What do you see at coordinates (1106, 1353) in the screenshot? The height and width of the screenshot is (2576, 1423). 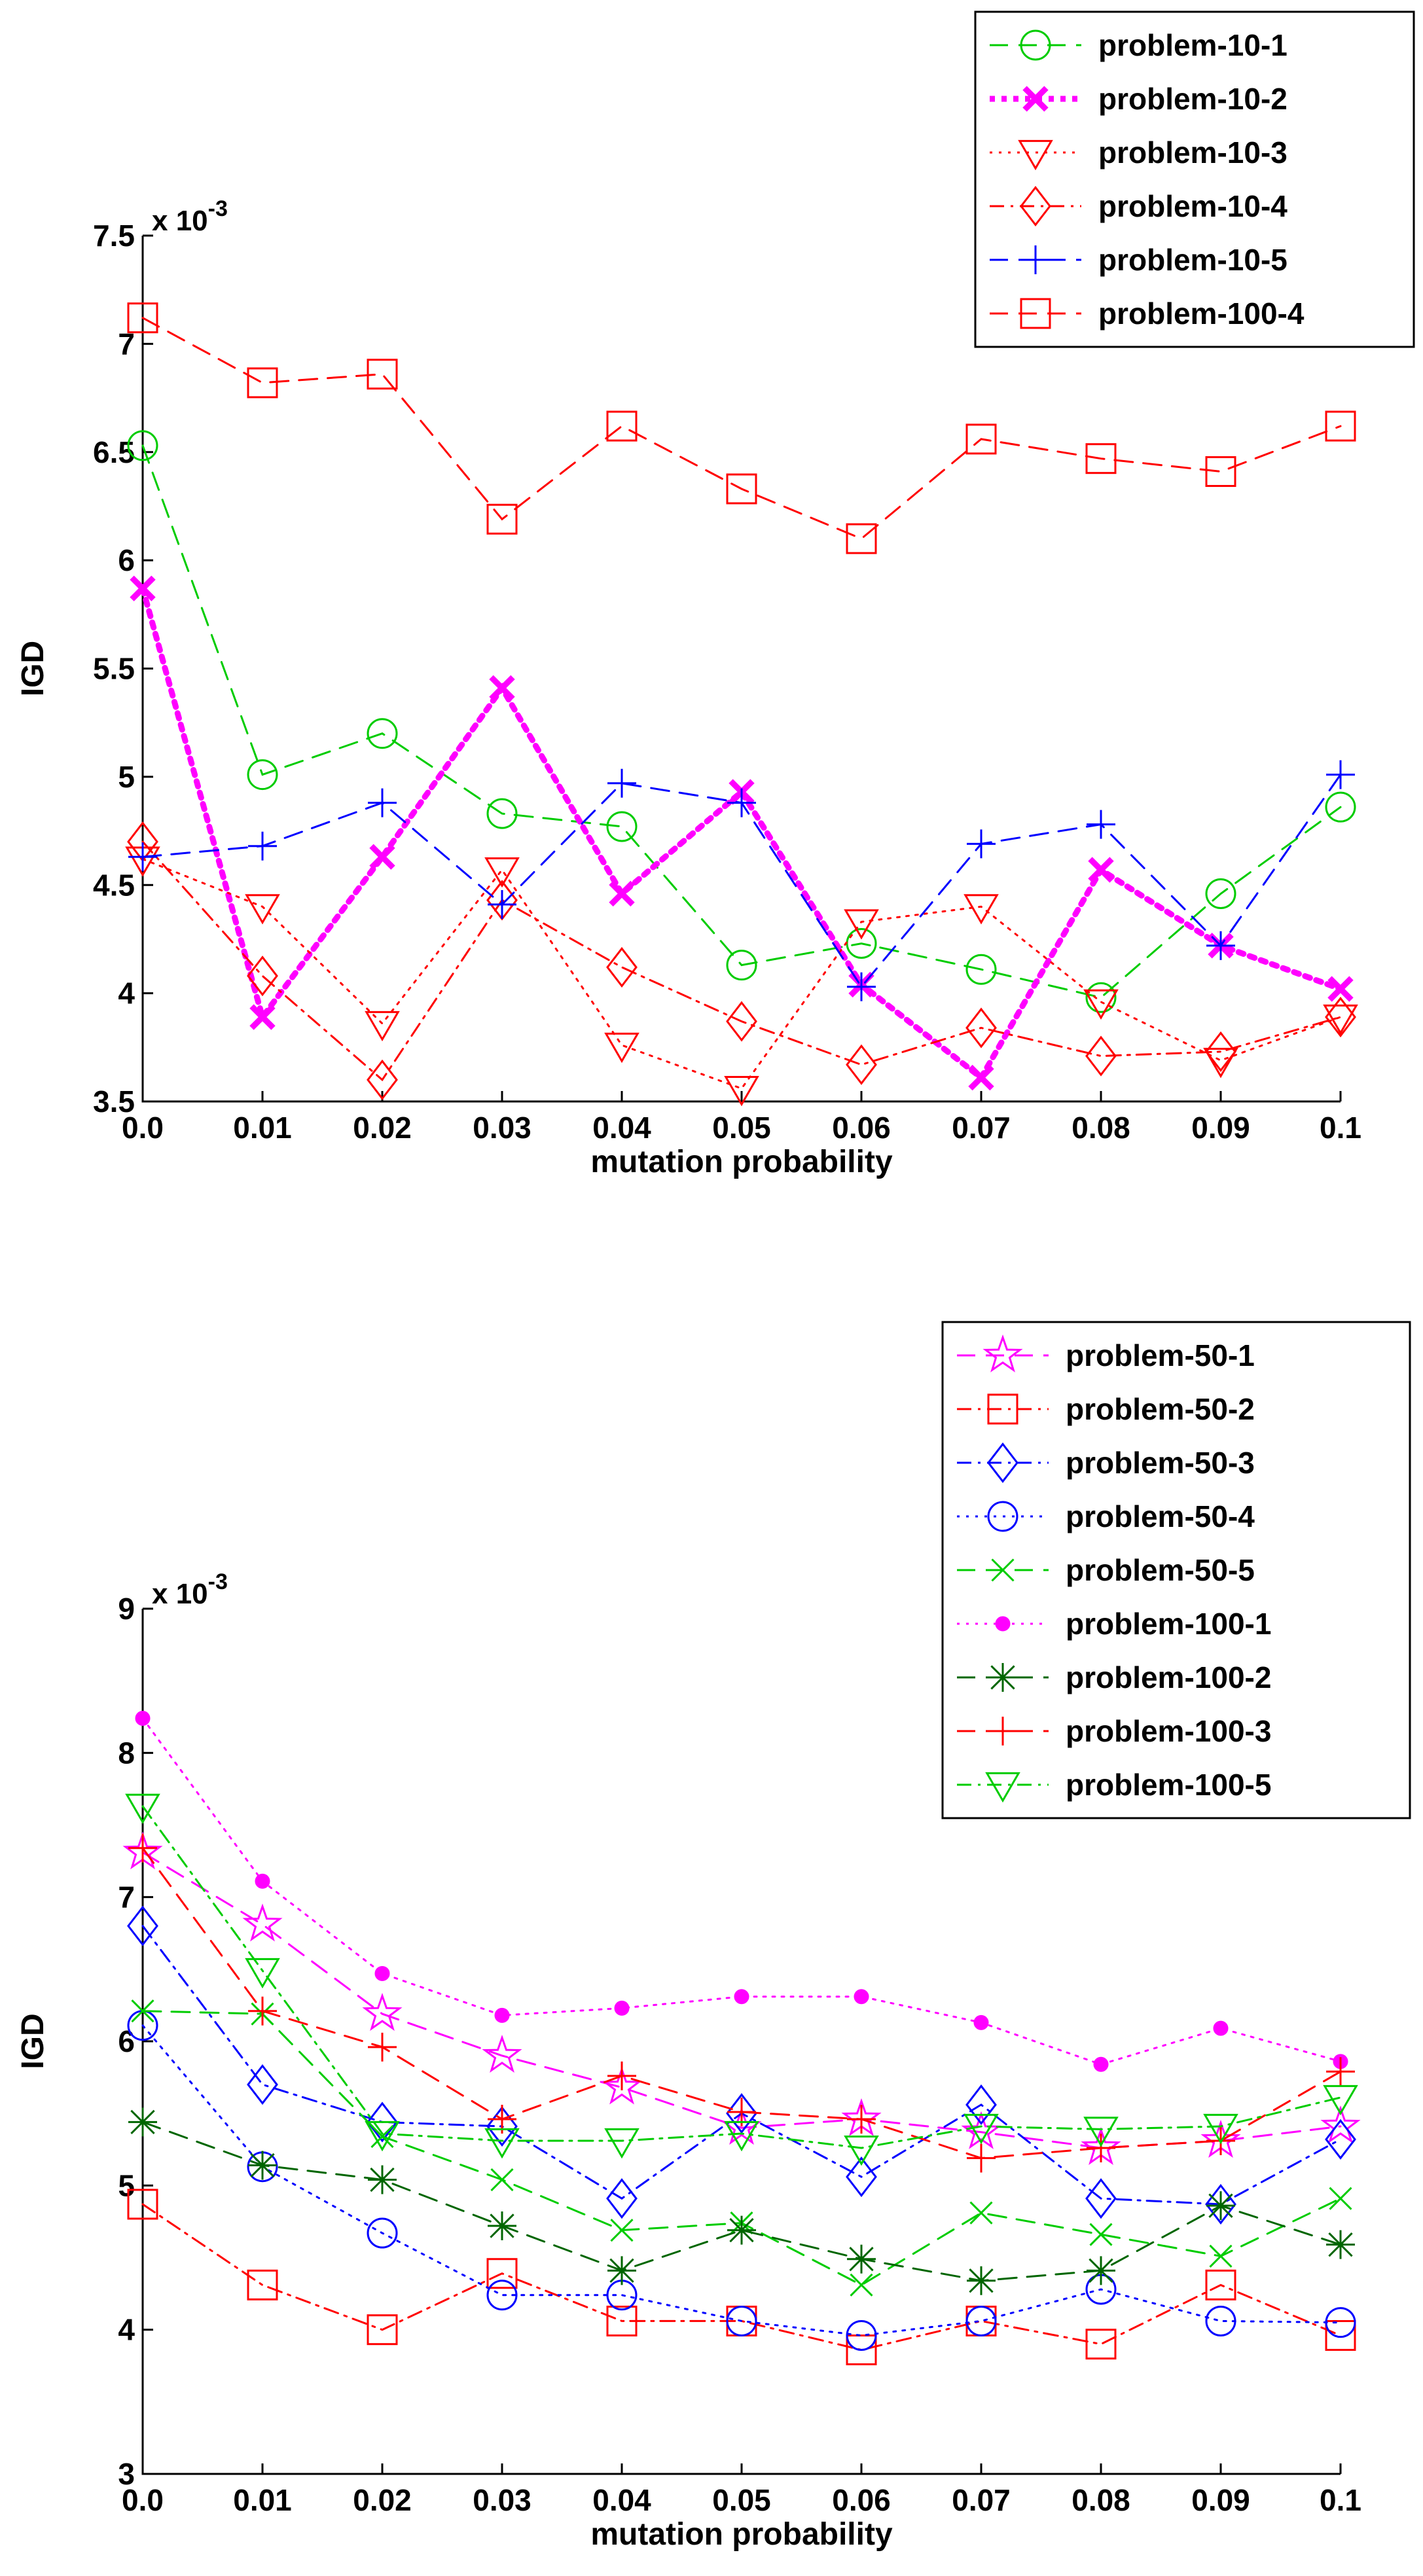 I see `legend-item-problem-50-1: problem-50-1` at bounding box center [1106, 1353].